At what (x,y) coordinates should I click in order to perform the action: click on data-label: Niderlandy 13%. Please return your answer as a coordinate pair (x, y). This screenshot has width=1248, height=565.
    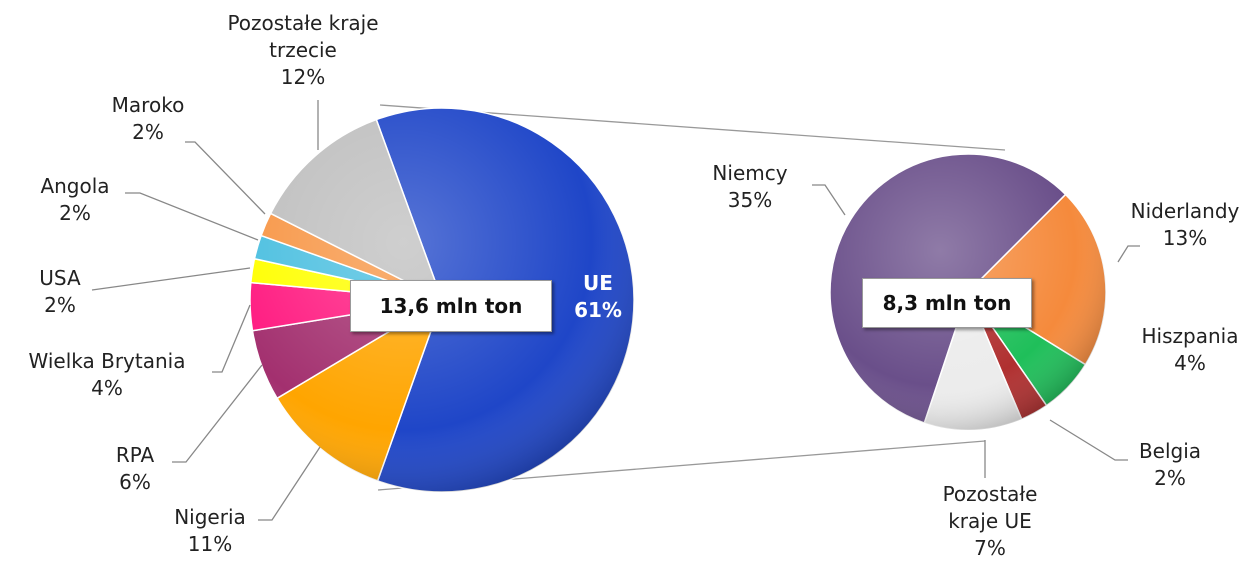
    Looking at the image, I should click on (1179, 225).